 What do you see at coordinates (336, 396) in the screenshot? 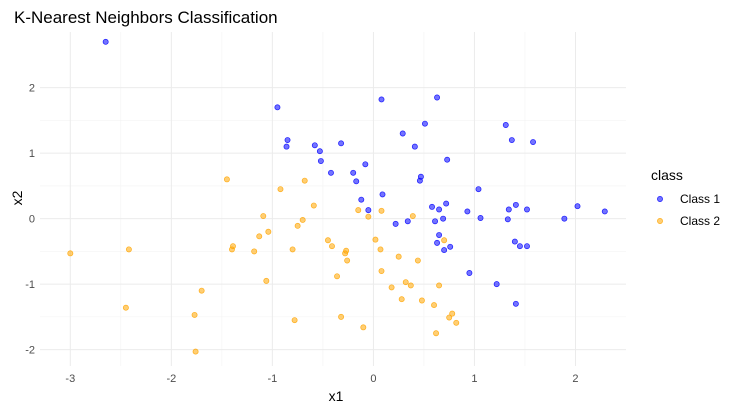
I see `x-axis-title: x1` at bounding box center [336, 396].